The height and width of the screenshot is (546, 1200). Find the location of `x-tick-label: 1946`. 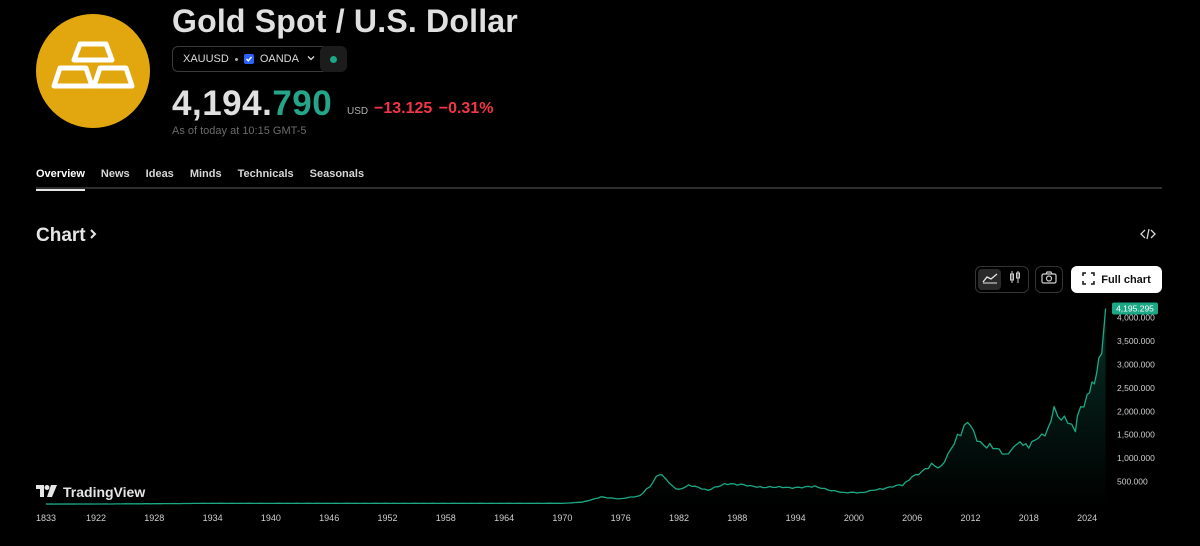

x-tick-label: 1946 is located at coordinates (329, 518).